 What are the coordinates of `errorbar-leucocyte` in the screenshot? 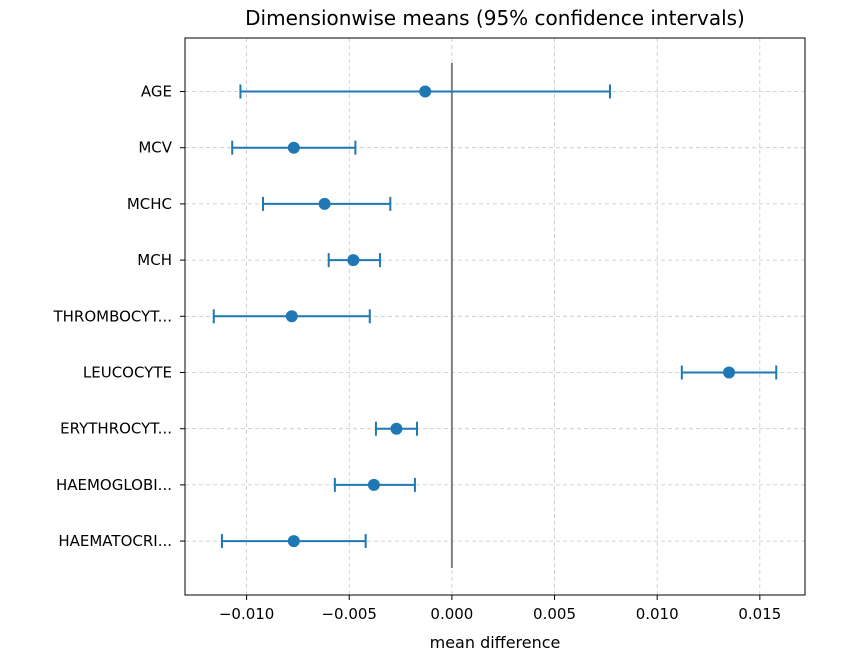 It's located at (729, 372).